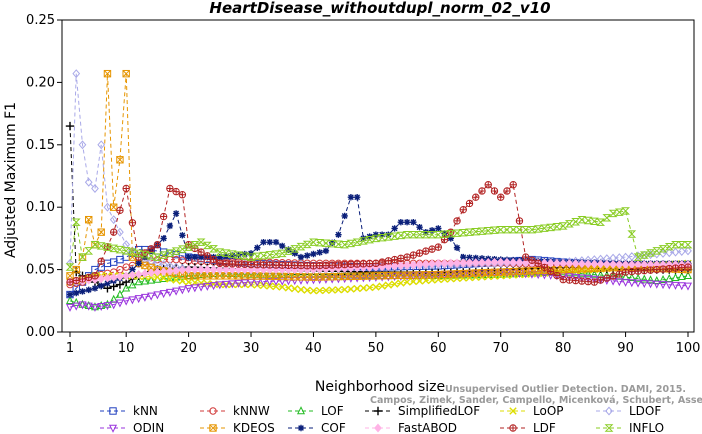 The height and width of the screenshot is (434, 702). I want to click on series-fastabod, so click(379, 272).